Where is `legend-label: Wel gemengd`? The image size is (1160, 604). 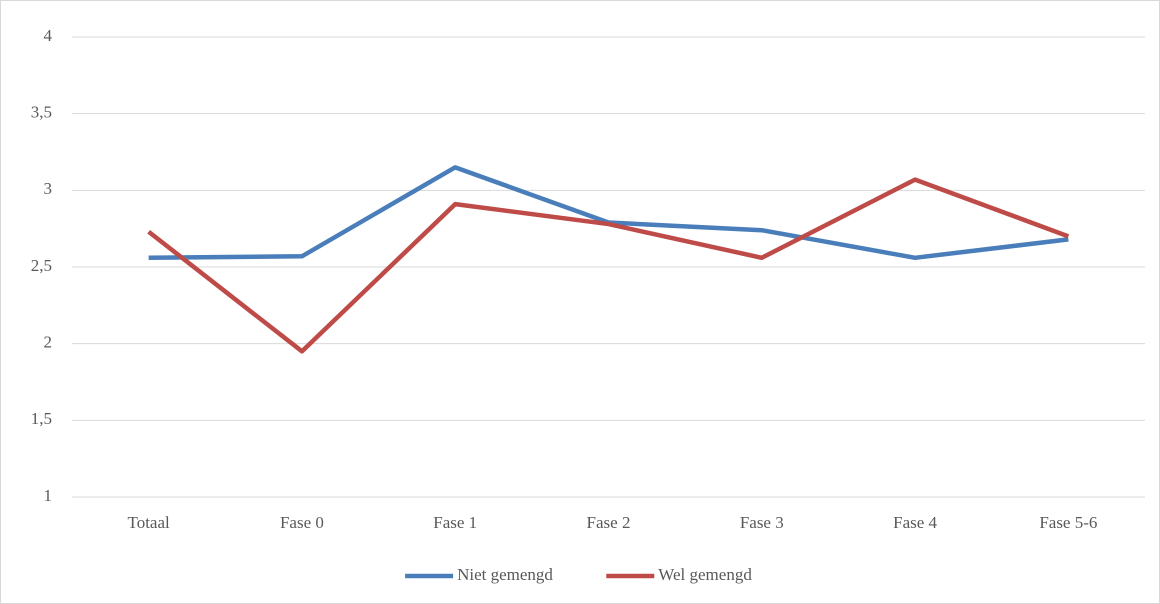
legend-label: Wel gemengd is located at coordinates (705, 574).